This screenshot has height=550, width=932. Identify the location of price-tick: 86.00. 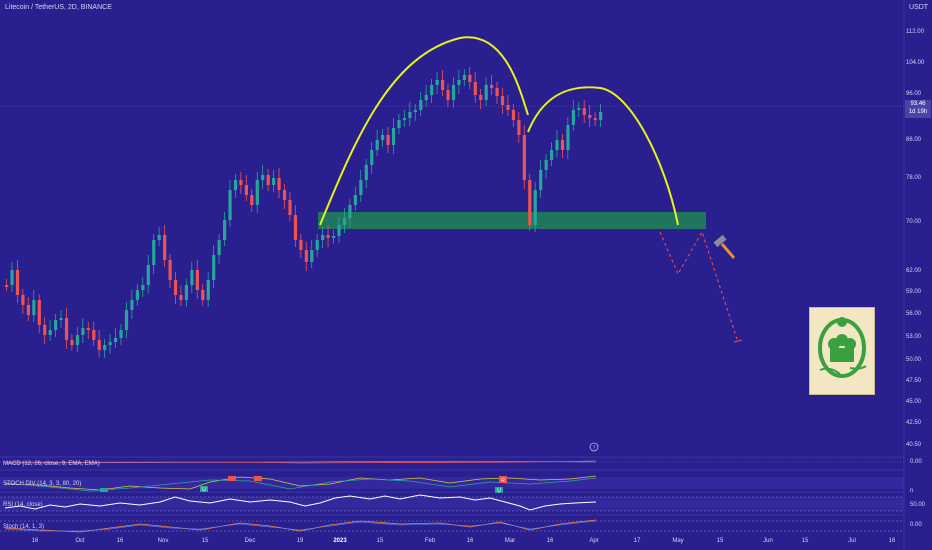
(914, 140).